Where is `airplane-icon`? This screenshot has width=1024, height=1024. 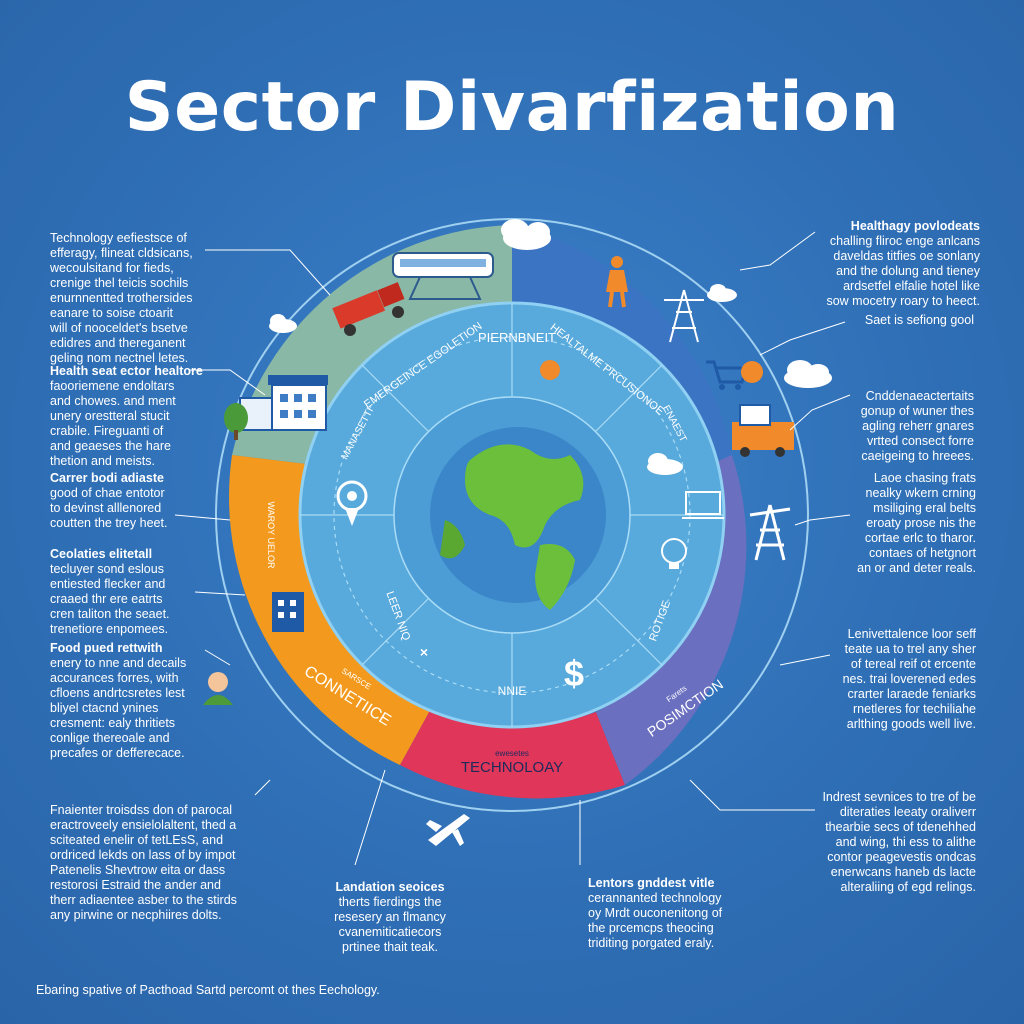 airplane-icon is located at coordinates (448, 830).